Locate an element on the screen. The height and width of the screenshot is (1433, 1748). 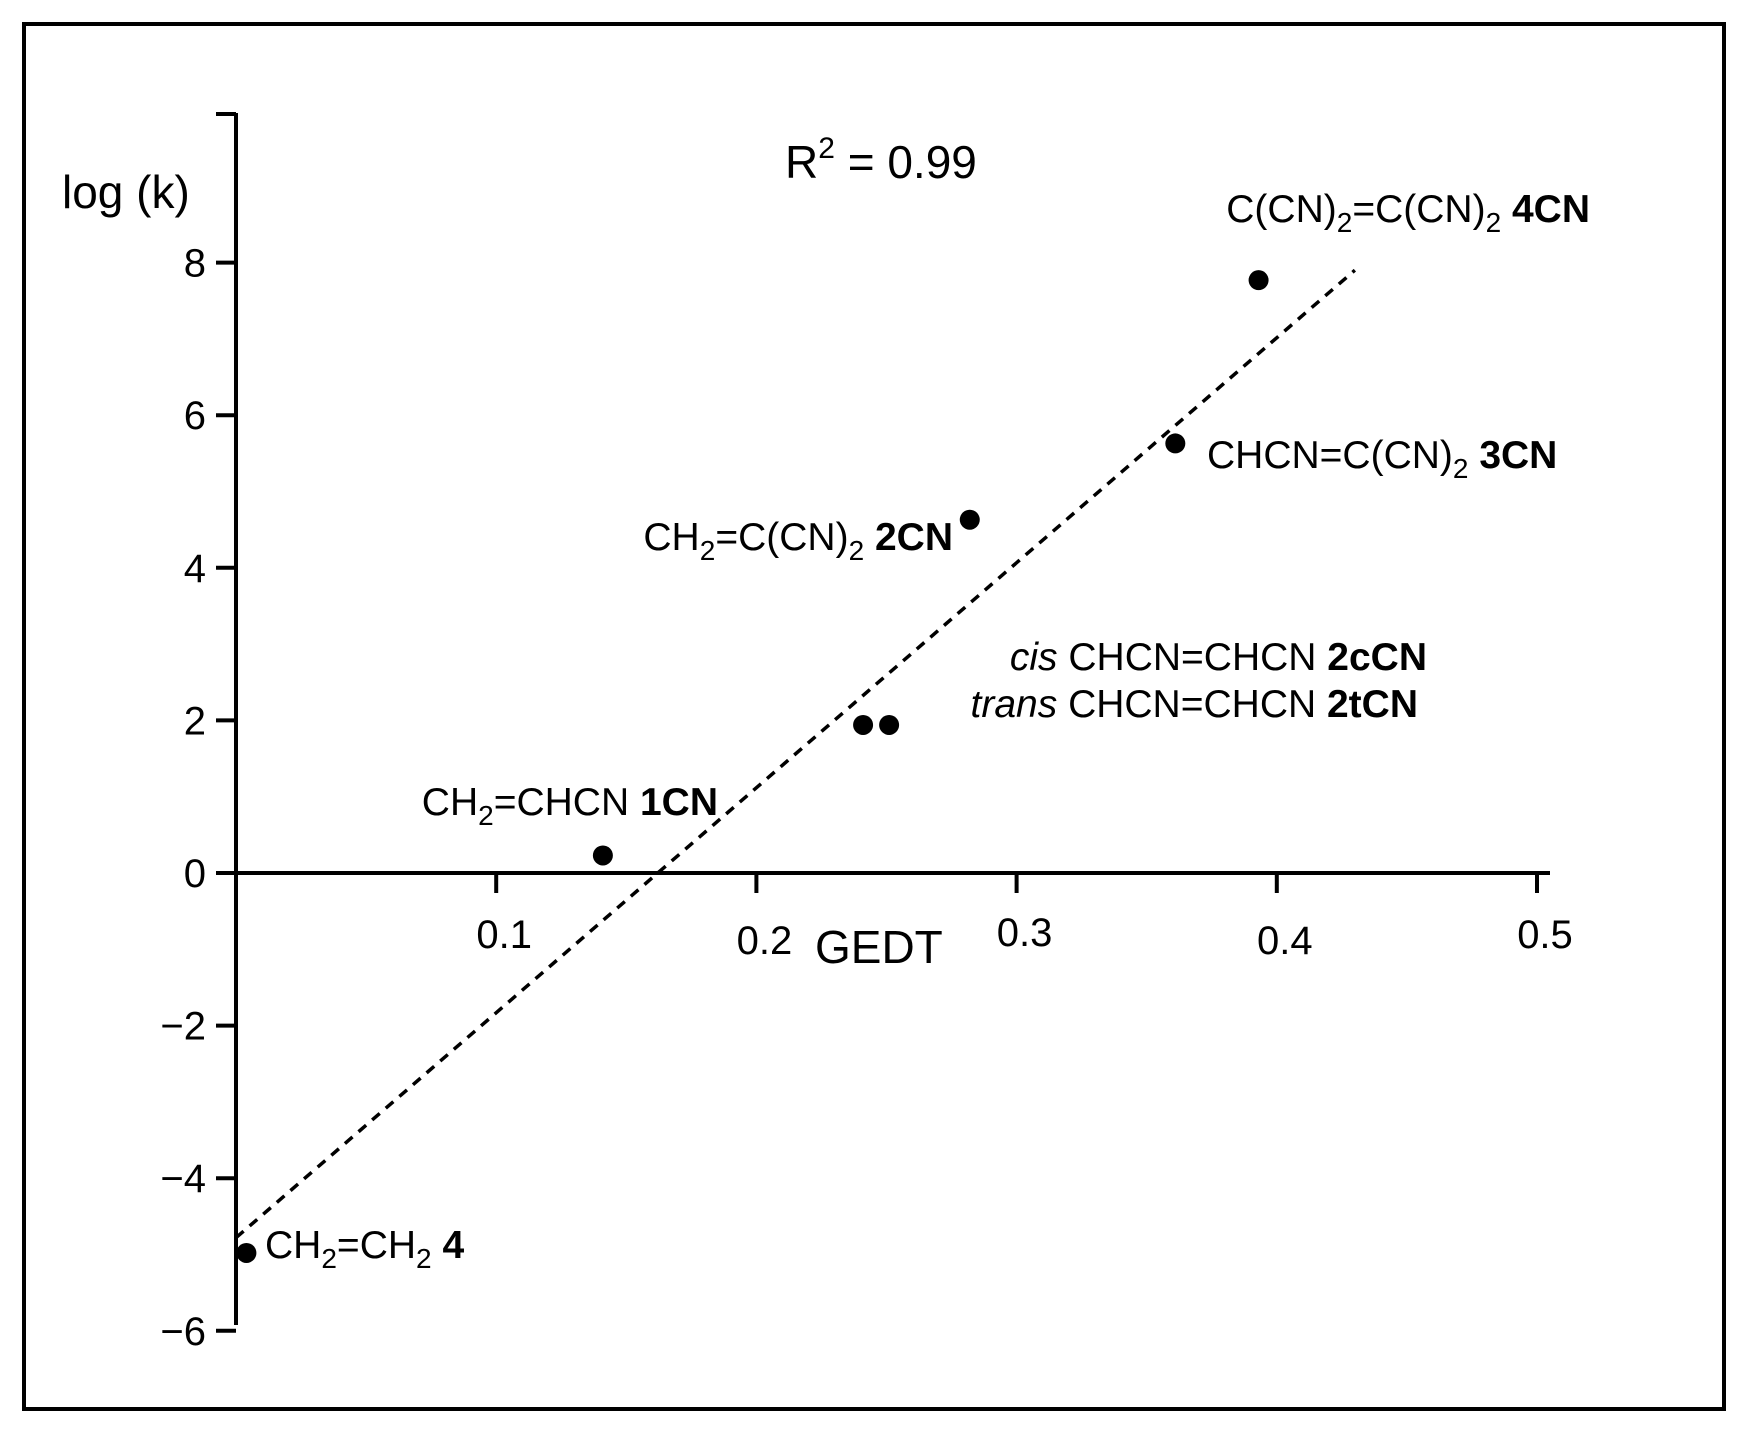
point-label-2CN: CH2=C(CN)2 2CN is located at coordinates (798, 541).